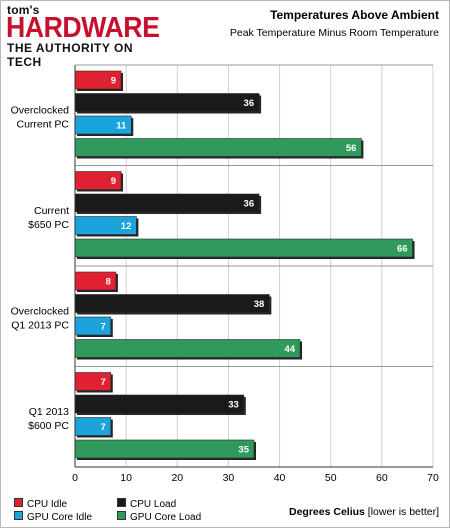 This screenshot has width=450, height=528. I want to click on legend-label-gpu-core-idle: GPU Core Idle, so click(60, 517).